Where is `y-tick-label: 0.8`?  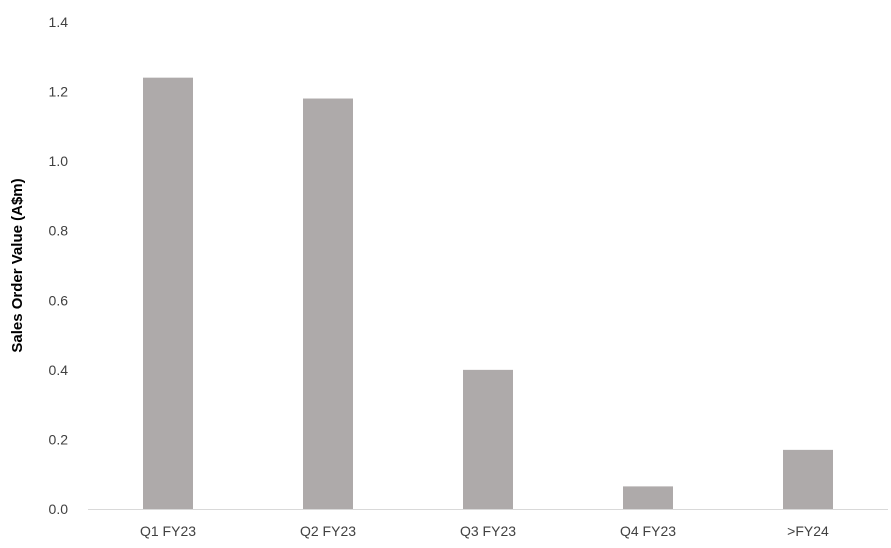 y-tick-label: 0.8 is located at coordinates (59, 231).